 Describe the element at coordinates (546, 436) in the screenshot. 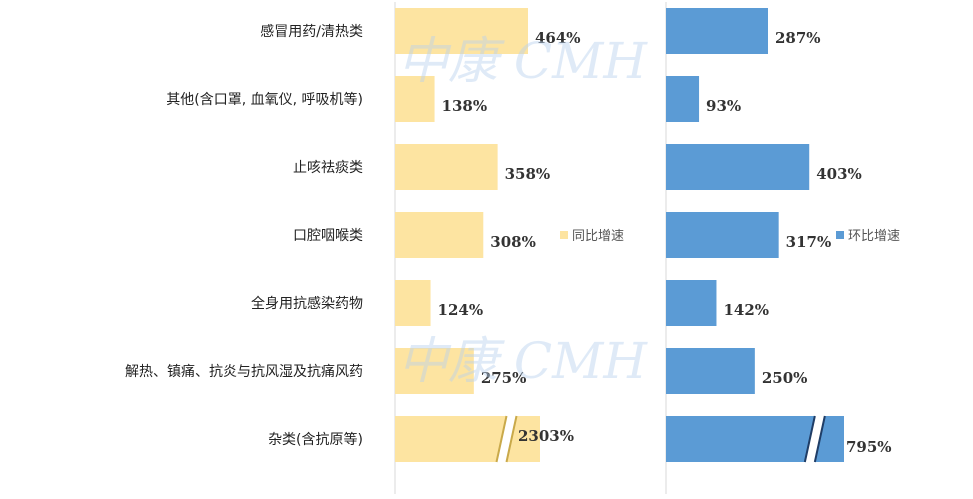

I see `value-label: 2303%` at that location.